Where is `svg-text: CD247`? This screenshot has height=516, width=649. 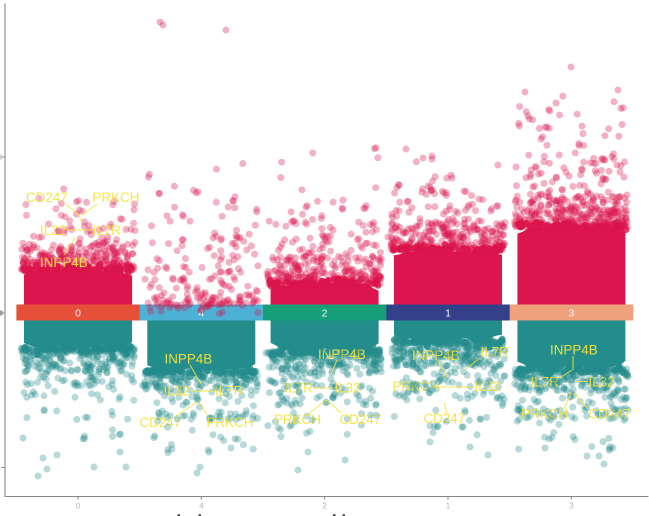
svg-text: CD247 is located at coordinates (47, 197).